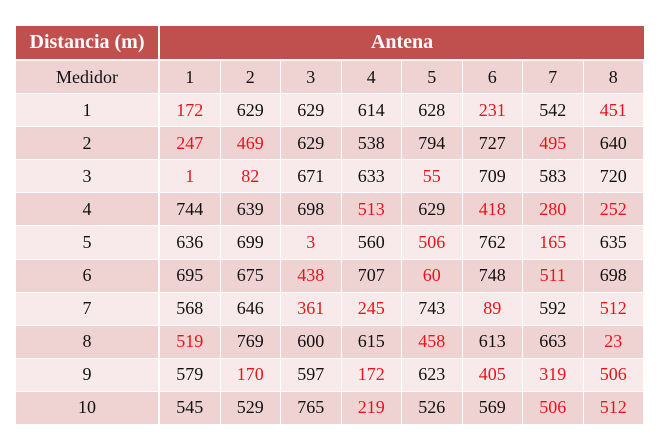  Describe the element at coordinates (371, 144) in the screenshot. I see `value-cell: 538` at that location.